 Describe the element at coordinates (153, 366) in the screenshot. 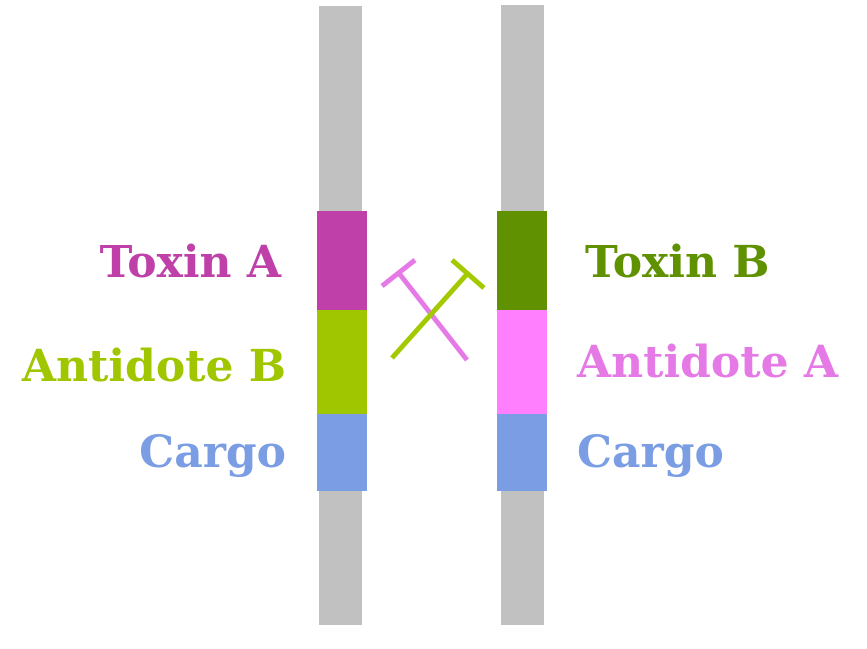

I see `antidote-b-label: Antidote B` at that location.